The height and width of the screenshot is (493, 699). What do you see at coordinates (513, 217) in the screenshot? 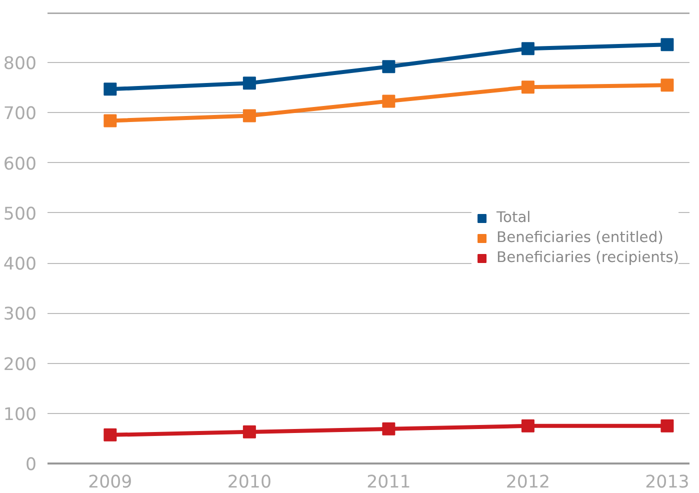
I see `legend-label: Total` at bounding box center [513, 217].